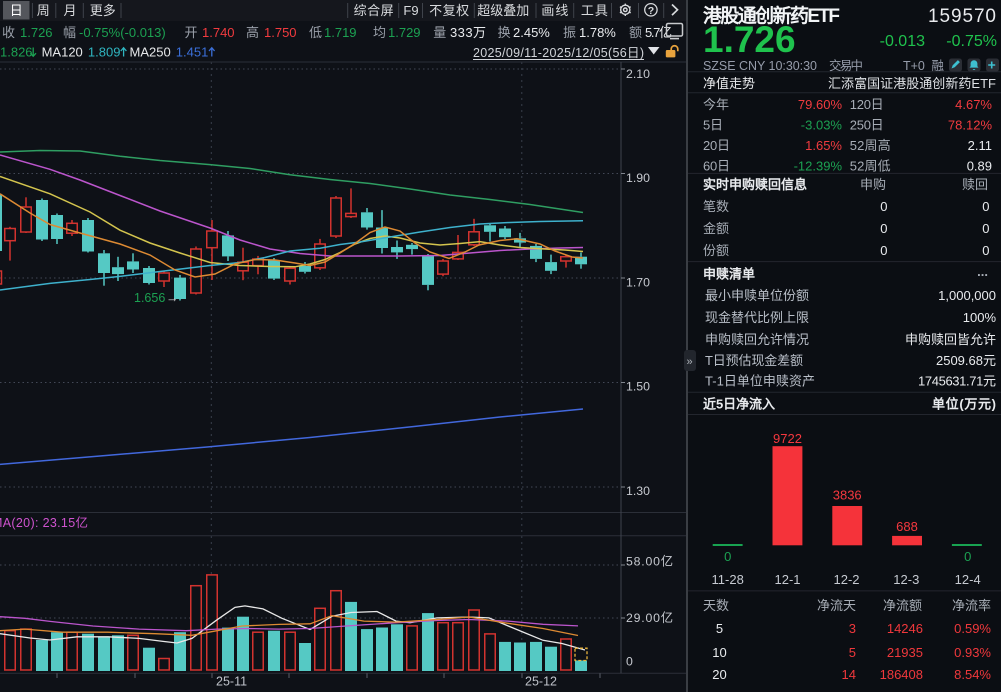  What do you see at coordinates (649, 617) in the screenshot?
I see `svg-text: 29.00亿` at bounding box center [649, 617].